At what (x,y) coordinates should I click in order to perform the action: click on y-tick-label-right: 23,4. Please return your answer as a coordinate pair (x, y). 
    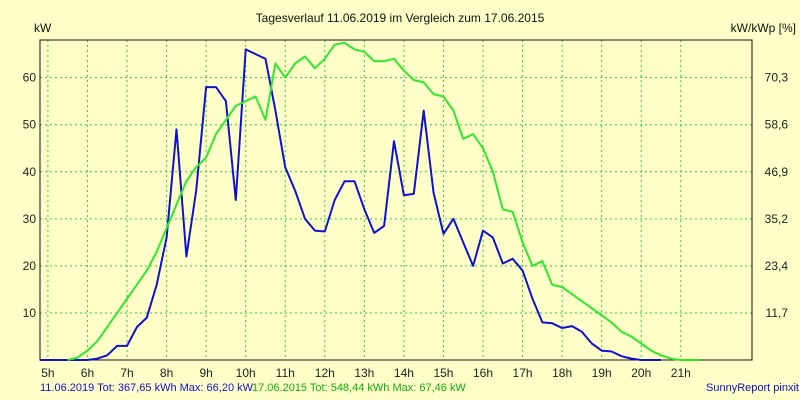
    Looking at the image, I should click on (777, 266).